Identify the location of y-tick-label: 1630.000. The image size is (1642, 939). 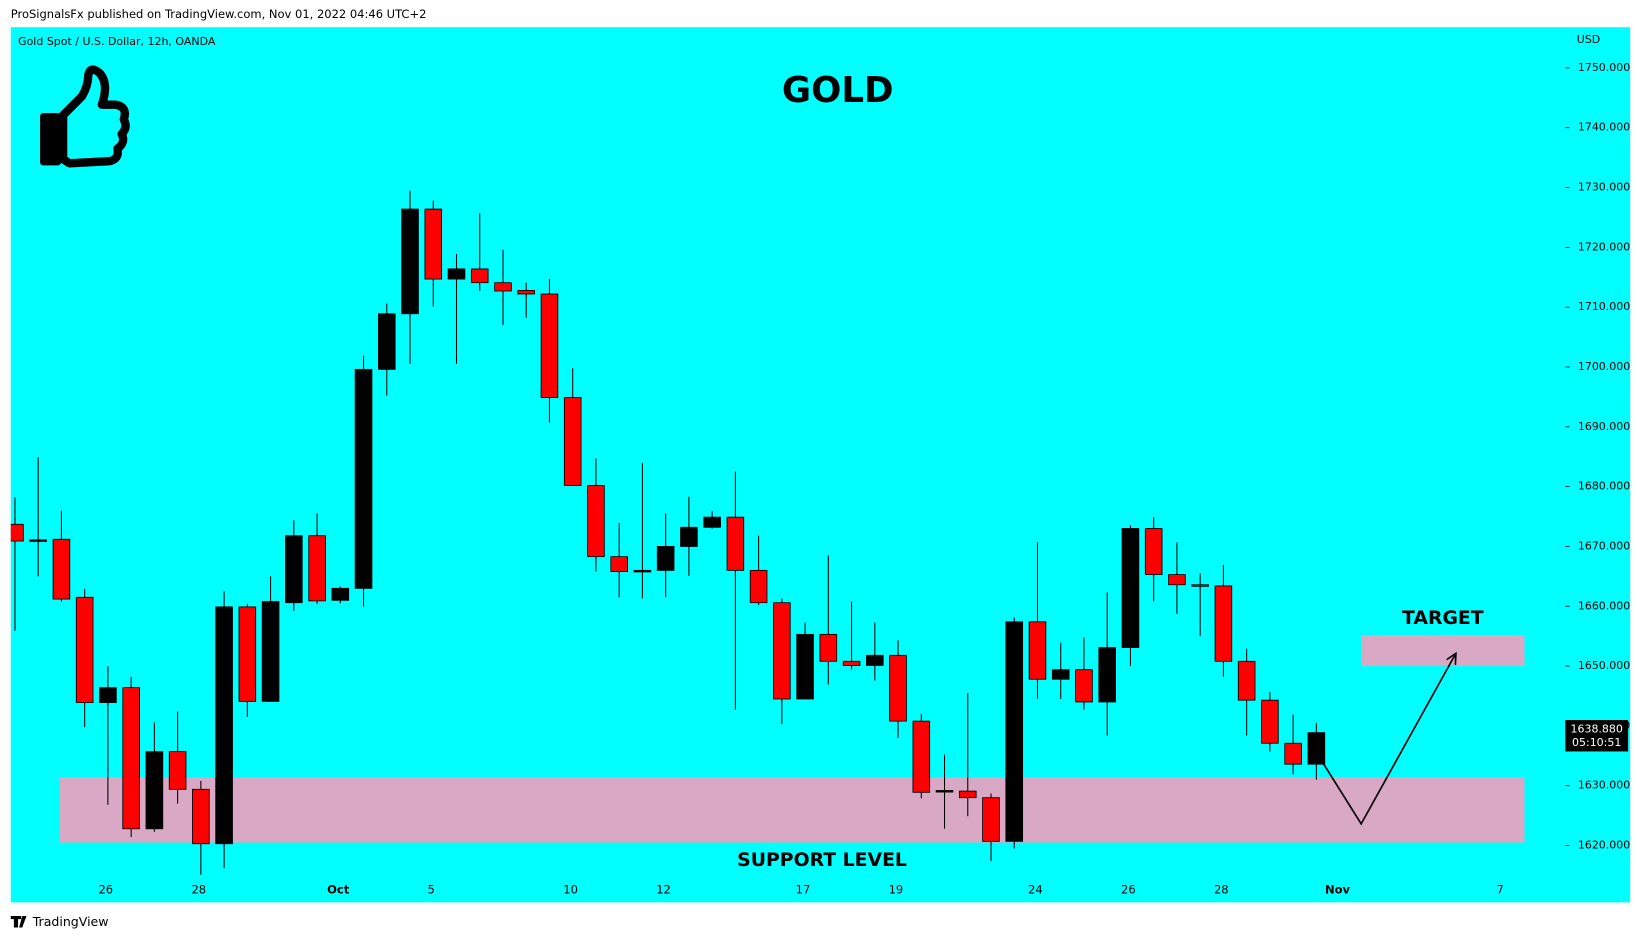
(1604, 785).